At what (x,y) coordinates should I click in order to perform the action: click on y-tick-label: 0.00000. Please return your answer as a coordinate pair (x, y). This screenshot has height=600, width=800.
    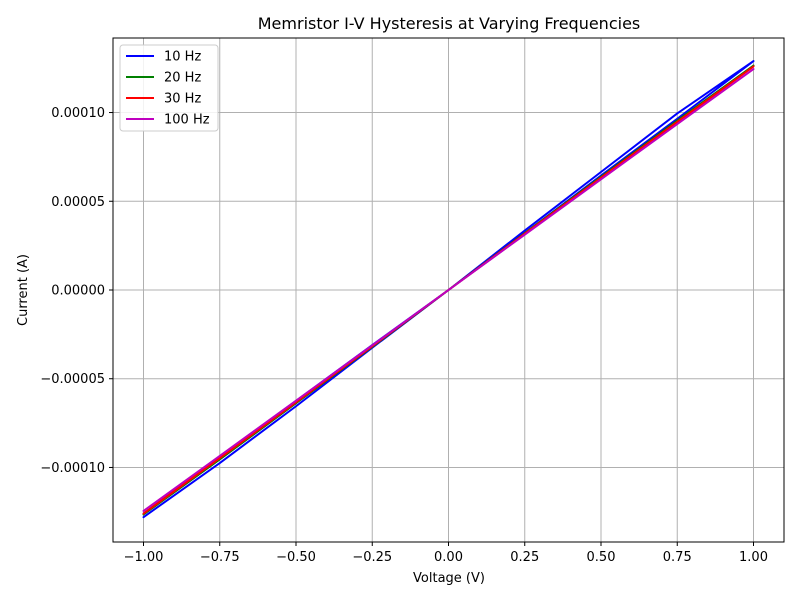
    Looking at the image, I should click on (78, 291).